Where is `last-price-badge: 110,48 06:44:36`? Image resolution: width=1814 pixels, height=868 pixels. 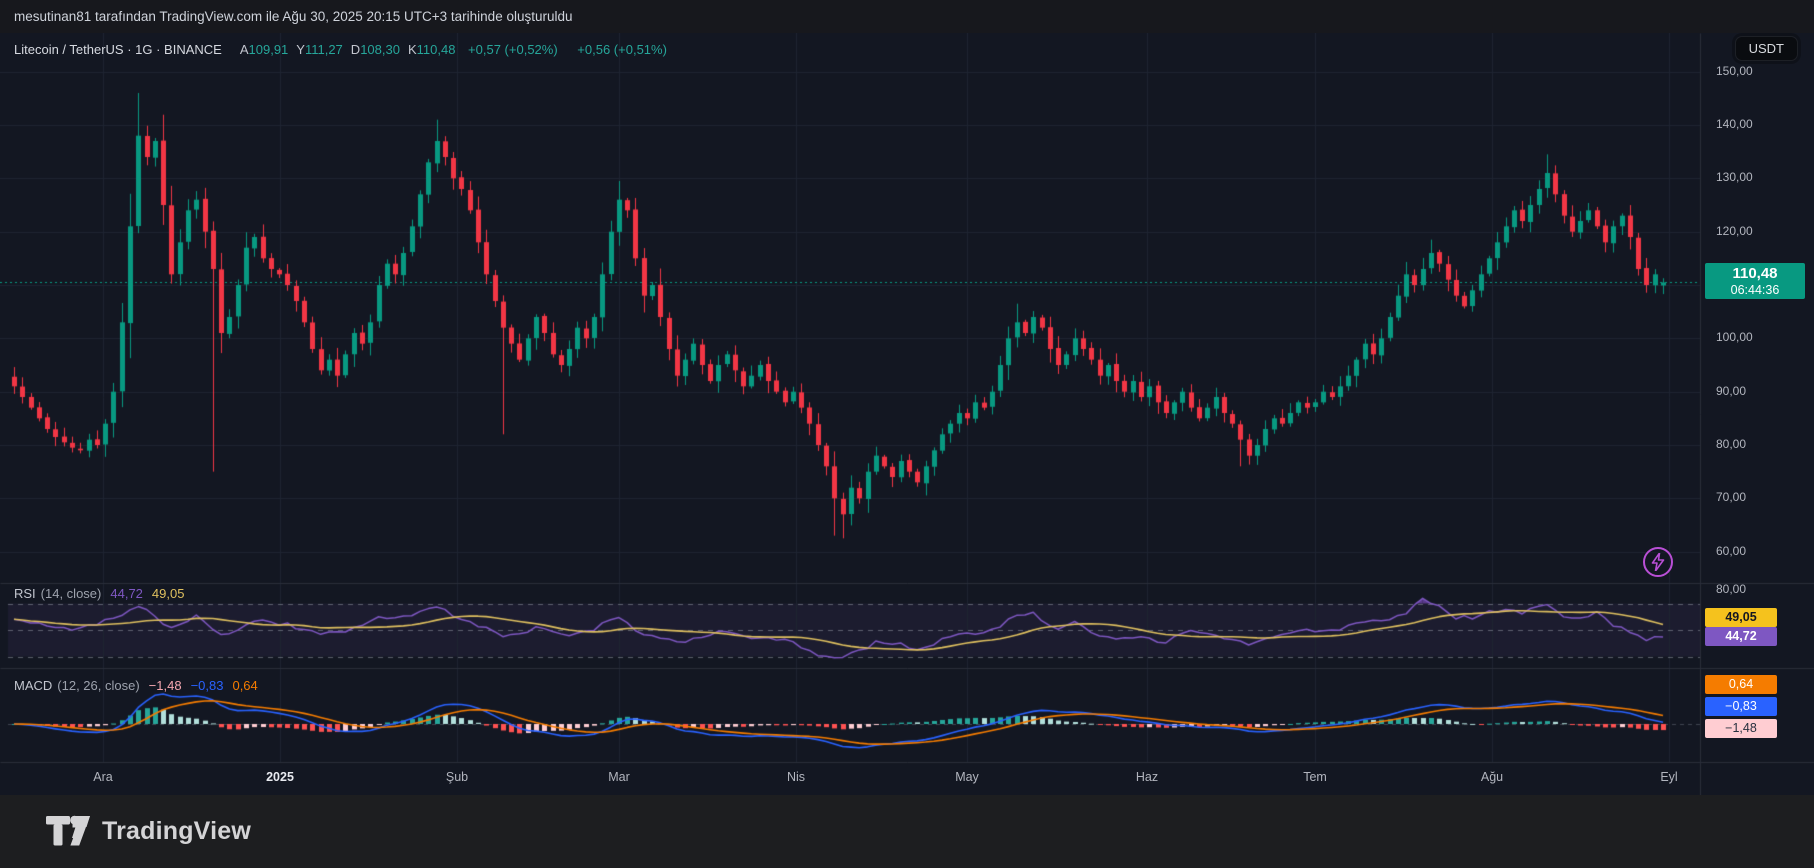 last-price-badge: 110,48 06:44:36 is located at coordinates (1755, 281).